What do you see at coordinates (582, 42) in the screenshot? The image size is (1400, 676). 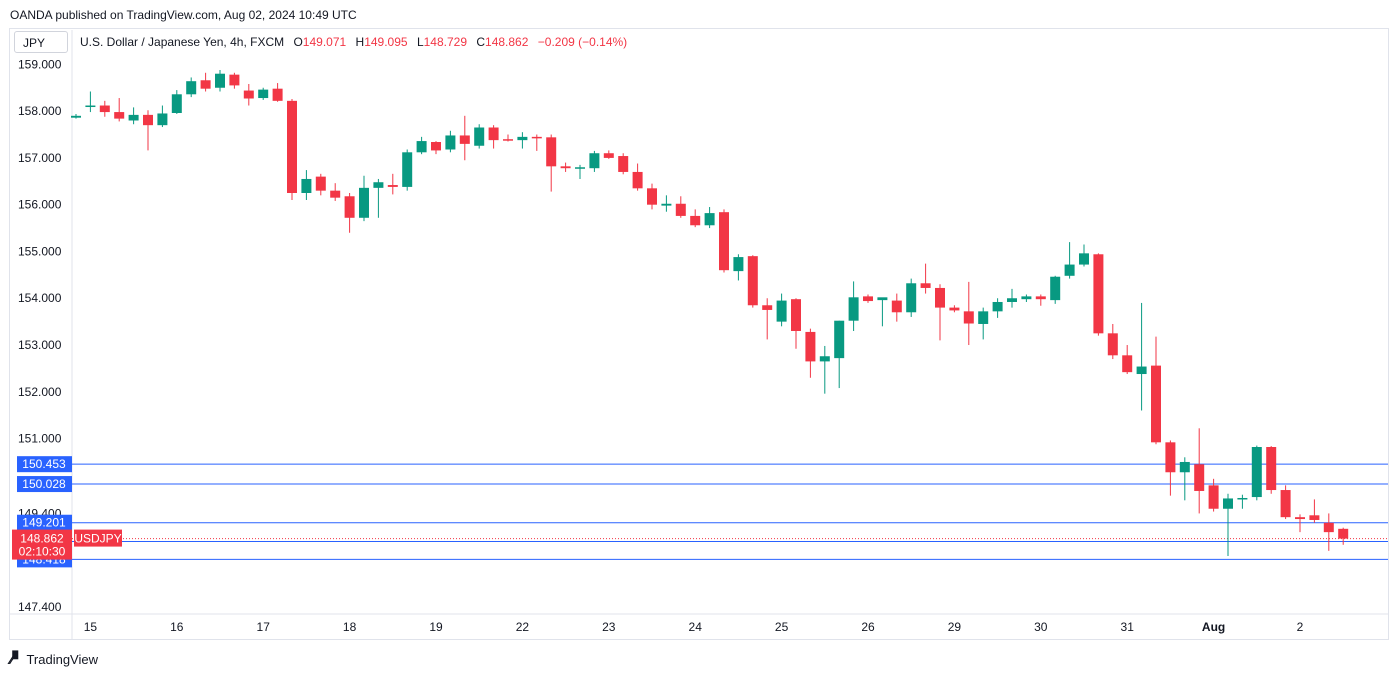 I see `legend-change: −0.209 (−0.14%)` at bounding box center [582, 42].